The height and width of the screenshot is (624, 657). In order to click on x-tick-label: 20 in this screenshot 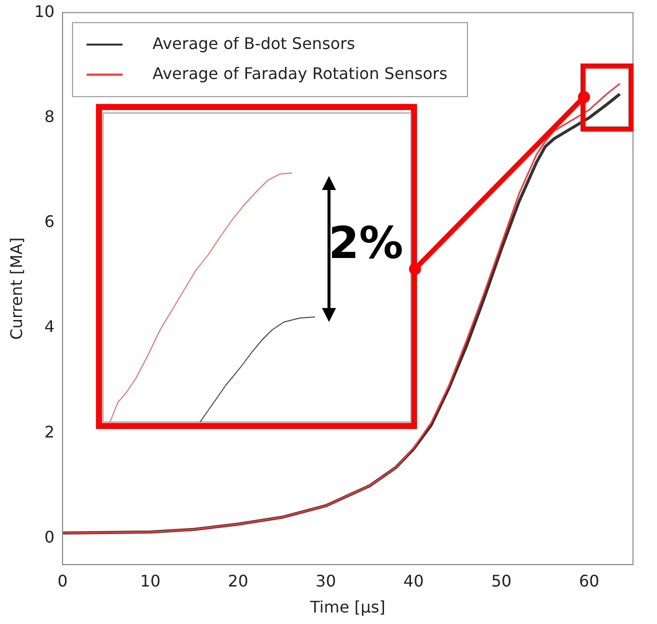, I will do `click(238, 580)`.